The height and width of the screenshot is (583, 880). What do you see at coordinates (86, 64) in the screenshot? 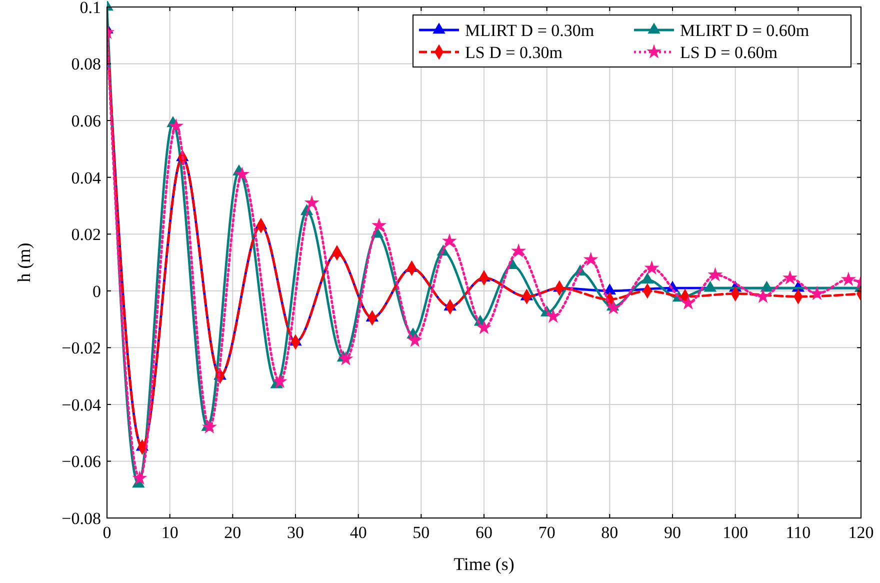
I see `y-tick-label: 0.08` at bounding box center [86, 64].